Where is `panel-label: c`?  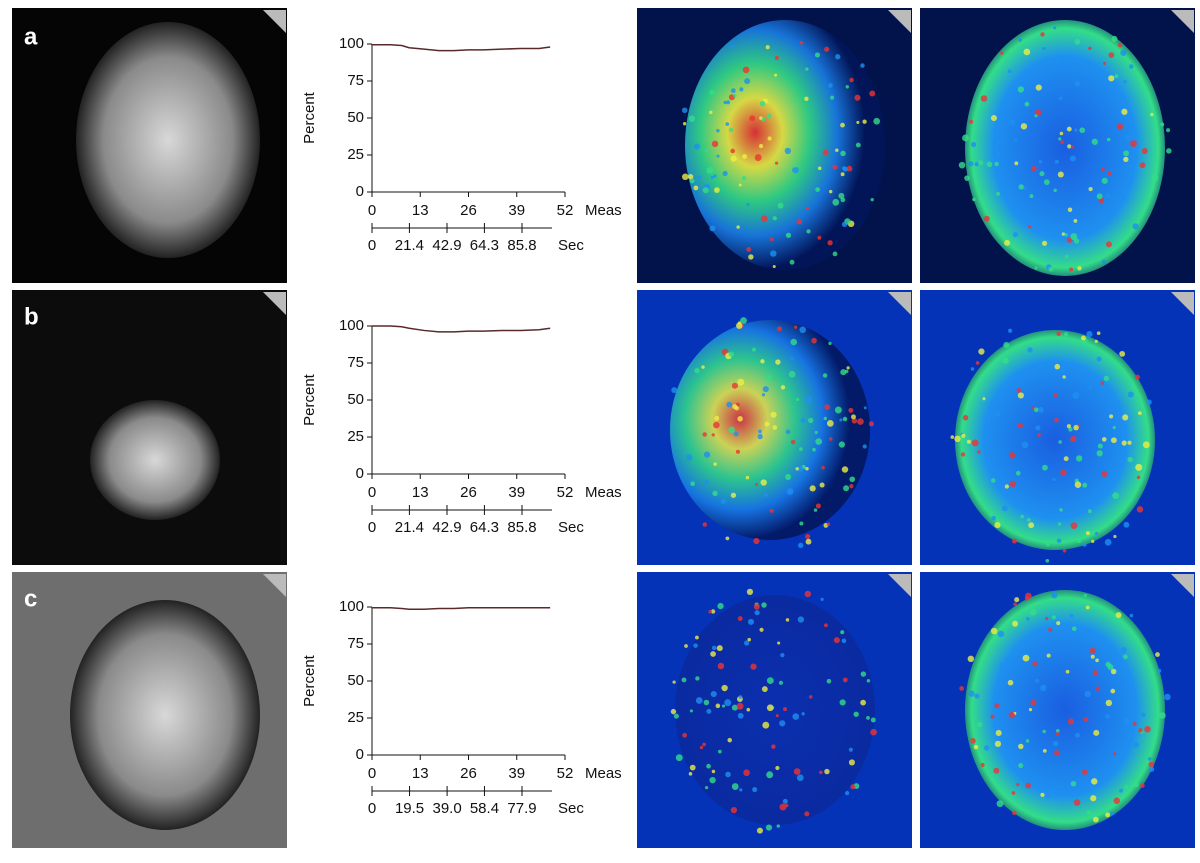
panel-label: c is located at coordinates (30, 598).